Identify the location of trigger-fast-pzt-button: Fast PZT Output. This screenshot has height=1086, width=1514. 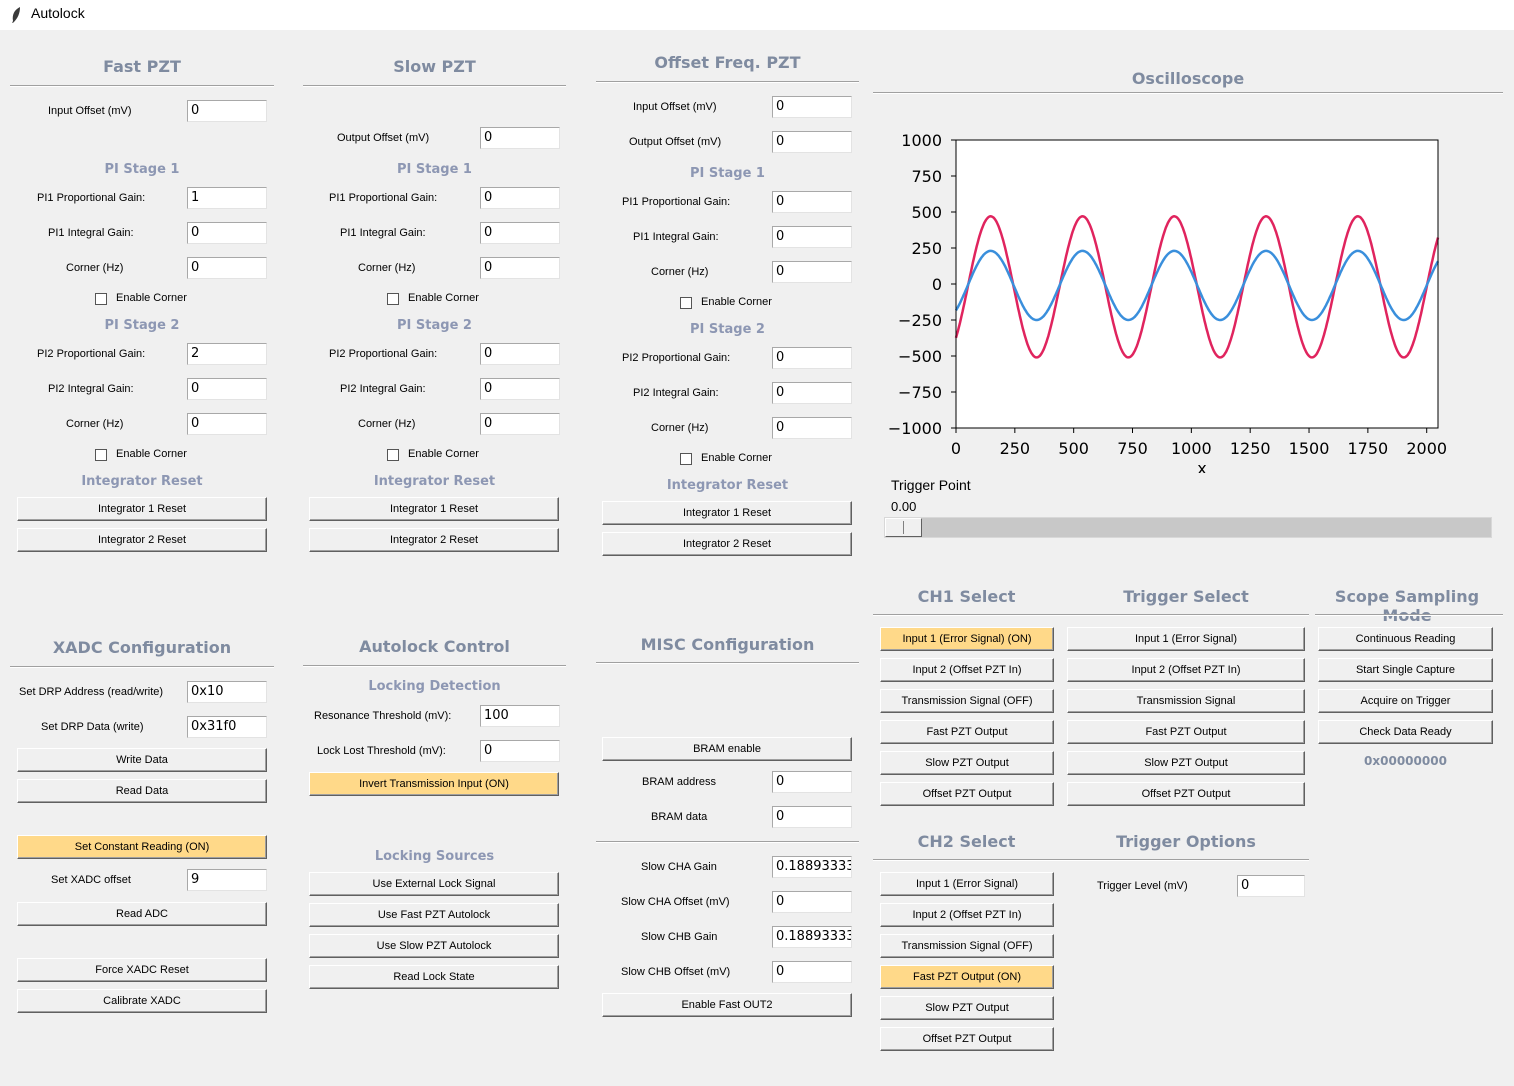
(1186, 732).